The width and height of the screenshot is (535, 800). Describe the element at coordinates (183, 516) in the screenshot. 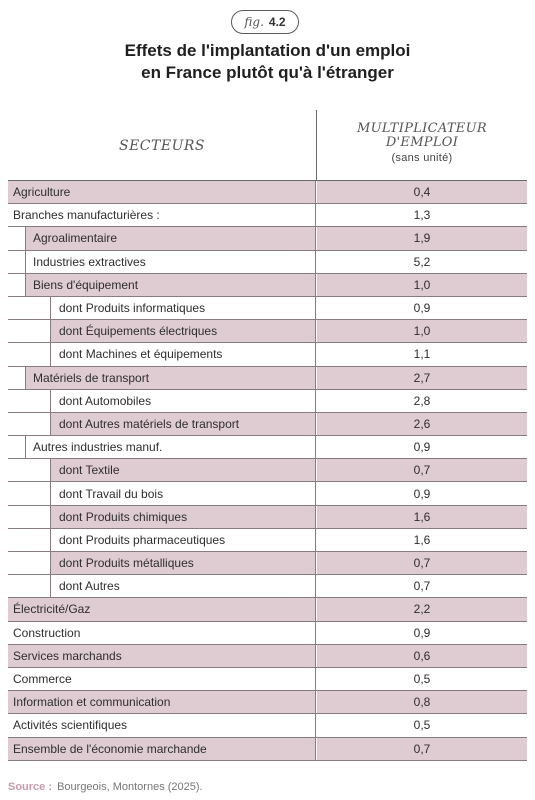

I see `row-label: dont Produits chimiques` at that location.